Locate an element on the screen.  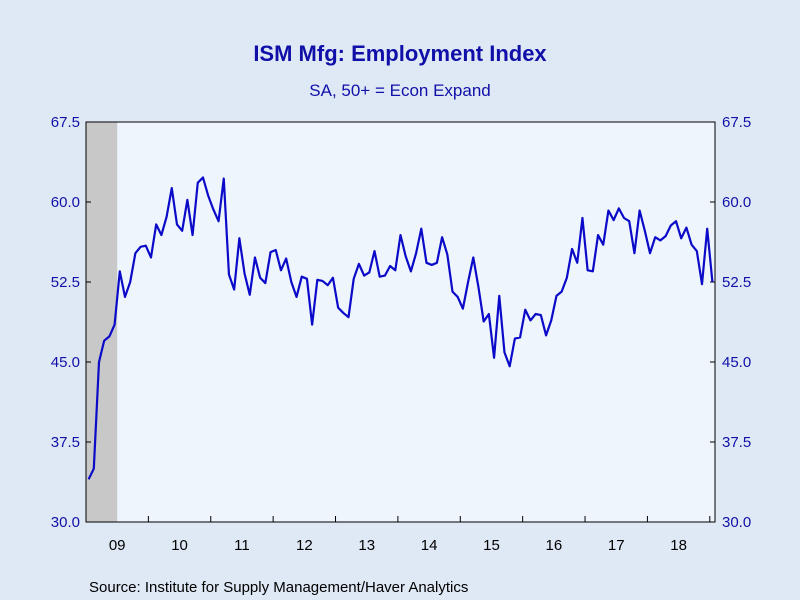
y-tick-label-right: 67.5 is located at coordinates (736, 122).